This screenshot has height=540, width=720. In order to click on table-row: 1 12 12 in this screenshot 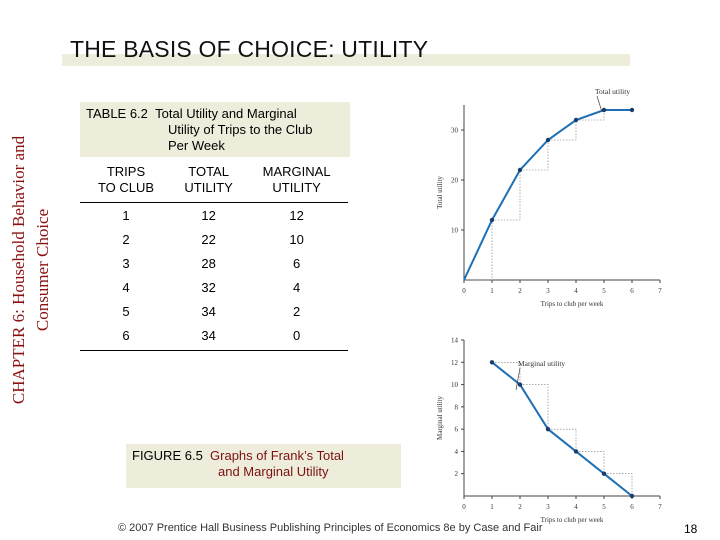, I will do `click(213, 215)`.